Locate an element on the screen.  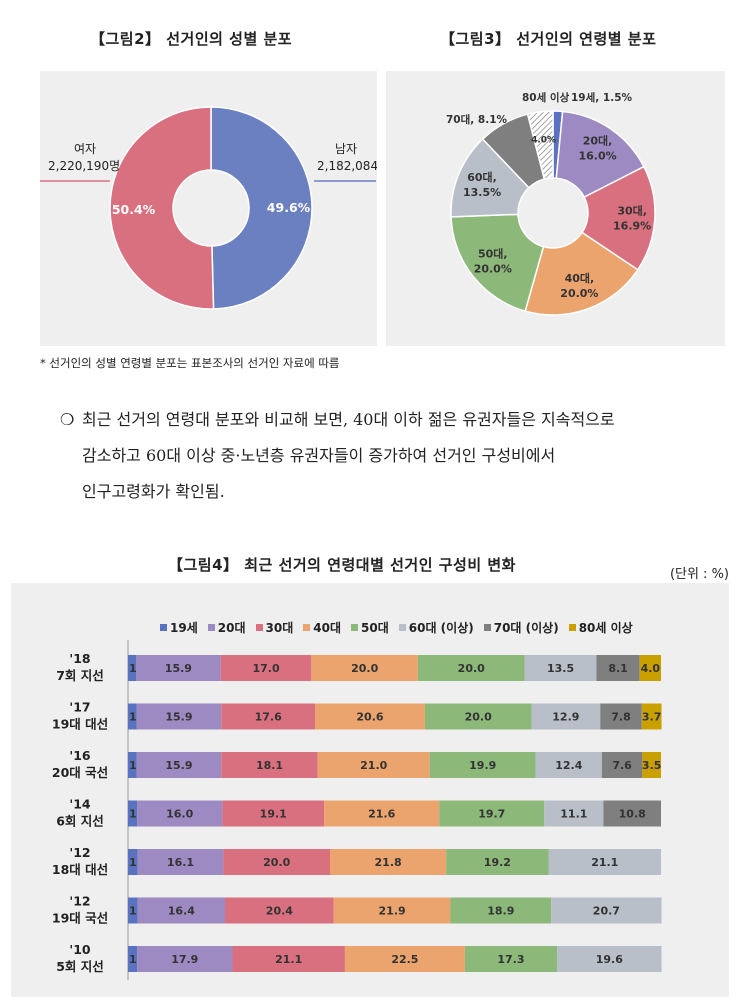
bar-value-label: 20.6 is located at coordinates (369, 717).